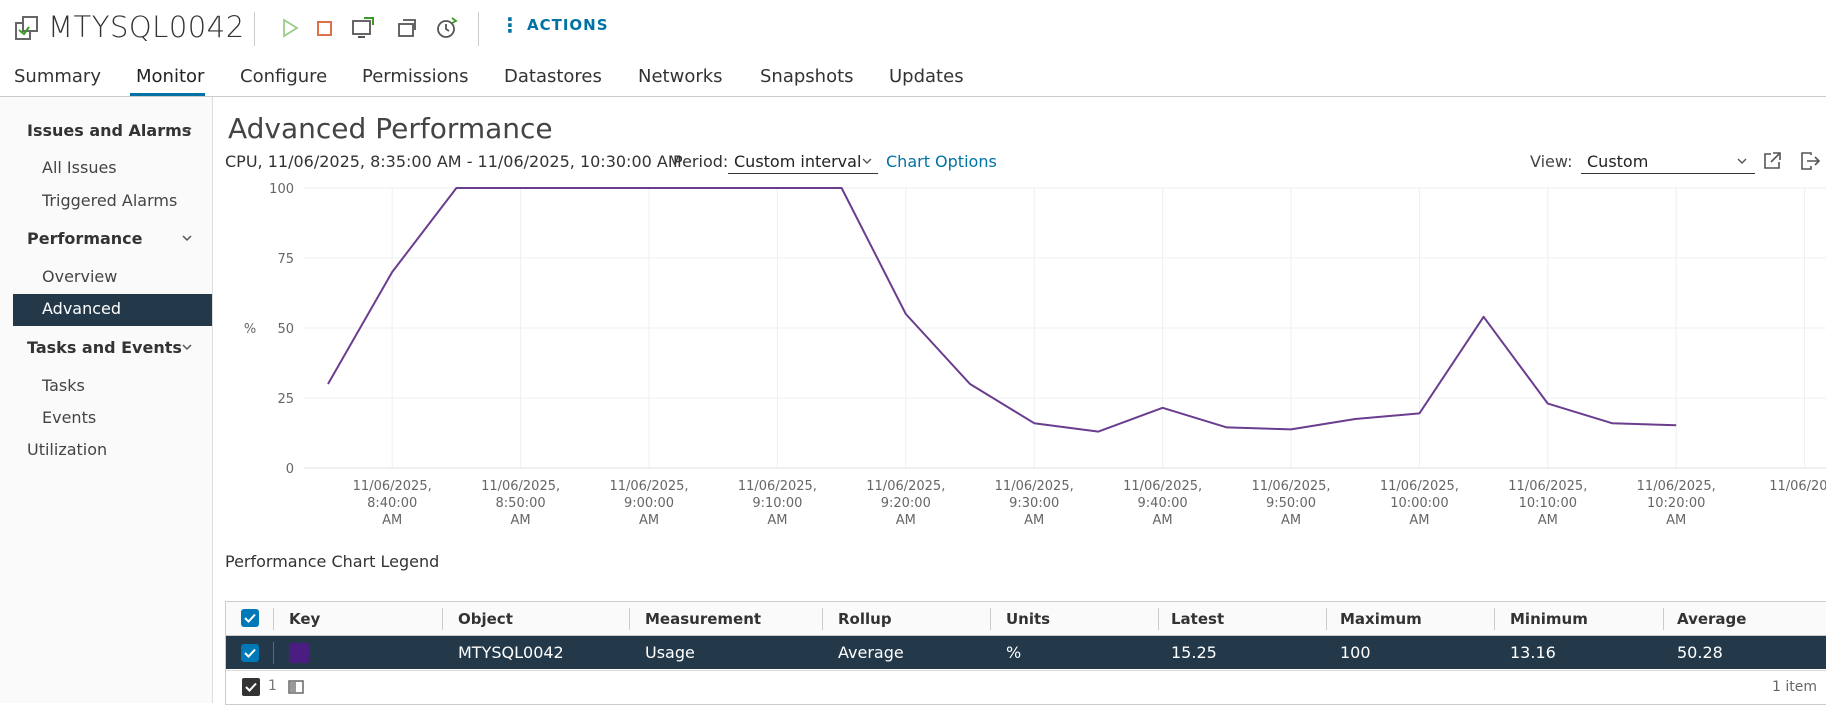  I want to click on column-header-rollup: Rollup, so click(865, 619).